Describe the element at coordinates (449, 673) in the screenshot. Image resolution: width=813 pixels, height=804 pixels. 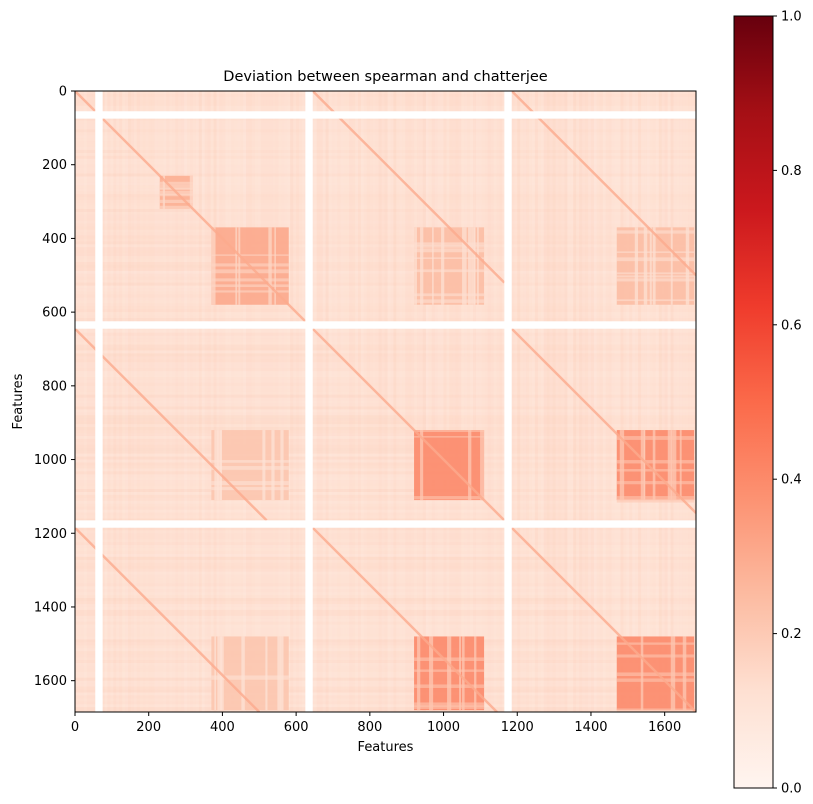
I see `high-deviation-region` at that location.